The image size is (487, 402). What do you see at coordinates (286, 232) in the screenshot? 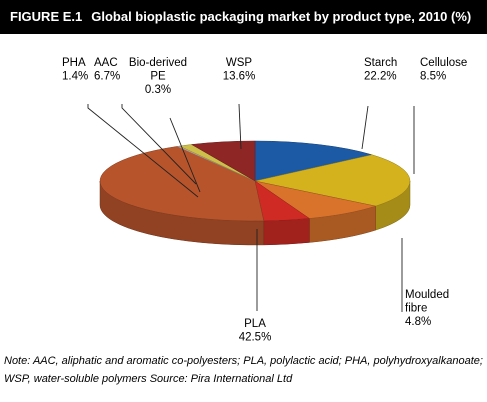
I see `slice-side-moulded` at bounding box center [286, 232].